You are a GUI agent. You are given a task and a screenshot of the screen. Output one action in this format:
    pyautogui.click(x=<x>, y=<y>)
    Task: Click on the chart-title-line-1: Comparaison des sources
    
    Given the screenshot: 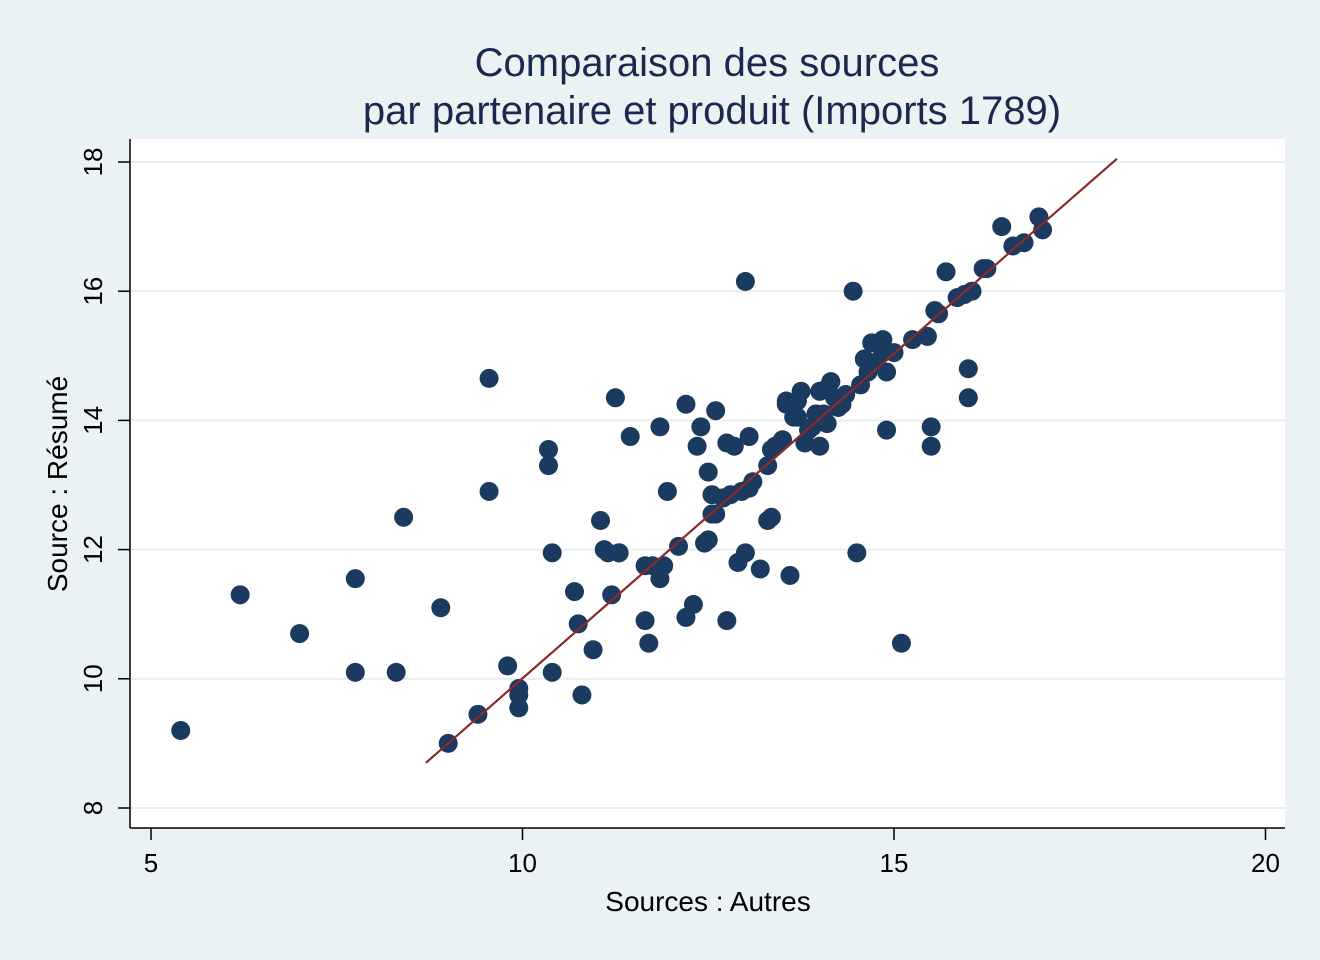 What is the action you would take?
    pyautogui.click(x=707, y=63)
    